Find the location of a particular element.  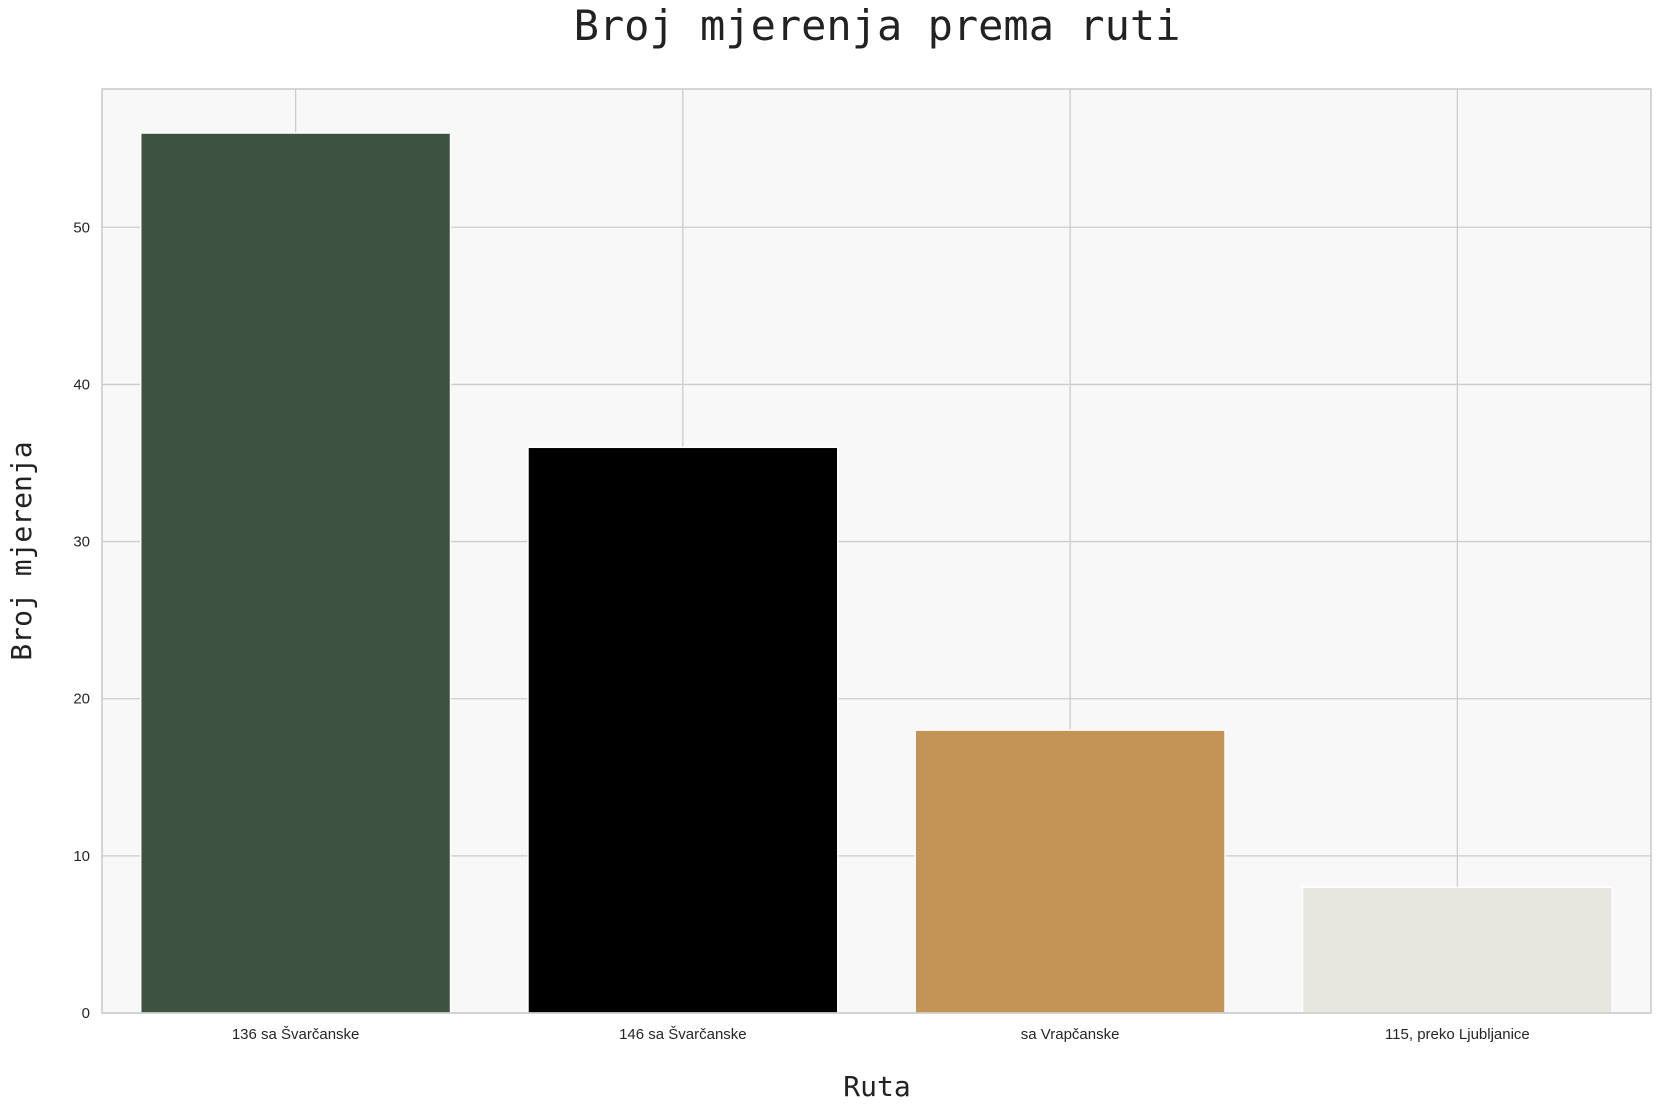

y-tick-label: 50 is located at coordinates (81, 227).